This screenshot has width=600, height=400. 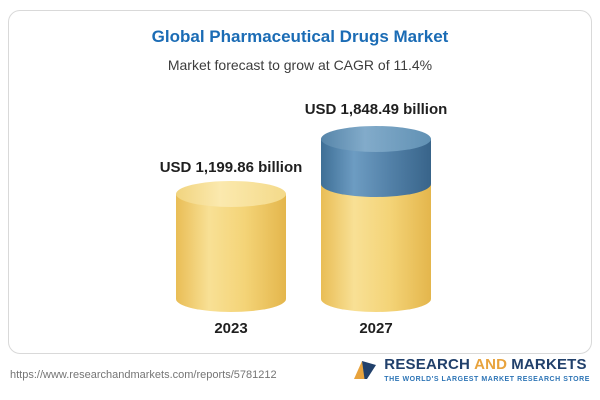 I want to click on logo-word-and: AND, so click(x=491, y=364).